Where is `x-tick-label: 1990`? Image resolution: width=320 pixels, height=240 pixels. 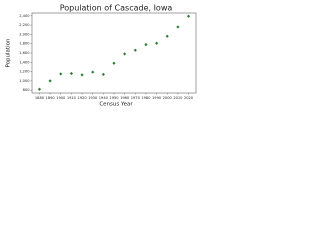
x-tick-label: 1990 is located at coordinates (157, 98).